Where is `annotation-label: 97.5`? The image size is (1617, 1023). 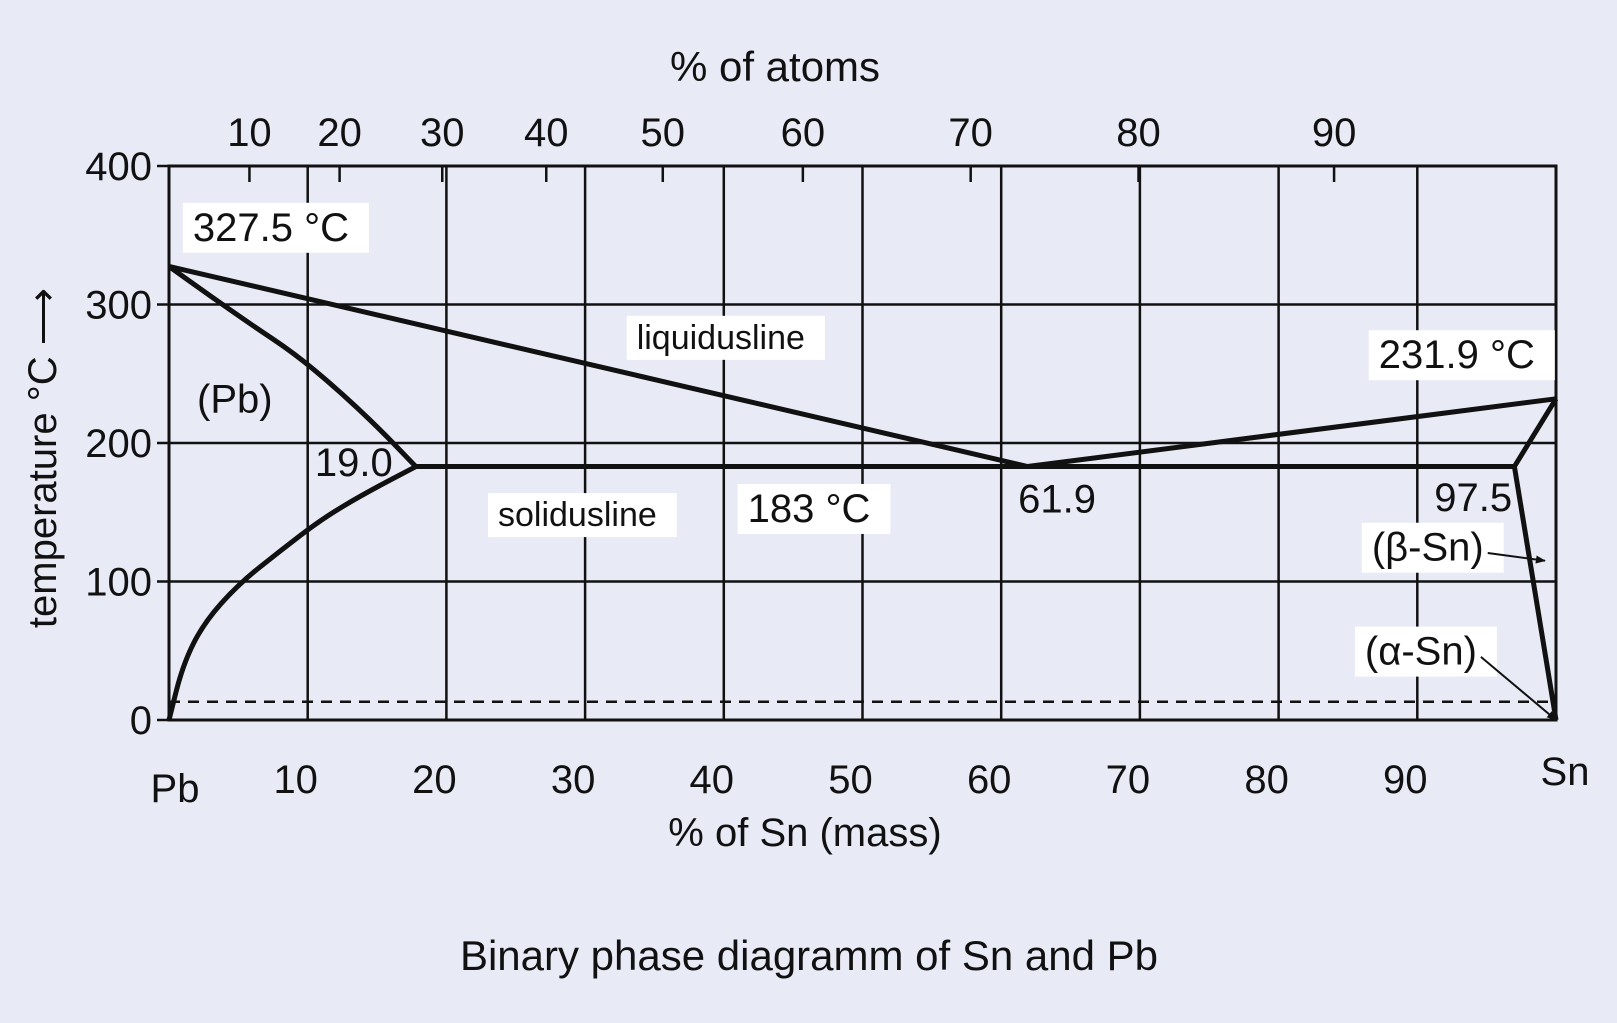
annotation-label: 97.5 is located at coordinates (1473, 498).